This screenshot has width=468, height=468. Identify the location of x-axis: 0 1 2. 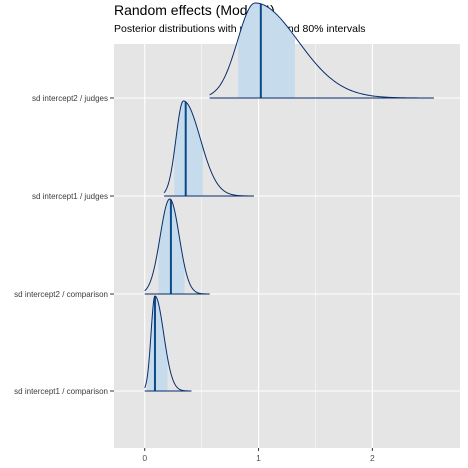
(258, 455).